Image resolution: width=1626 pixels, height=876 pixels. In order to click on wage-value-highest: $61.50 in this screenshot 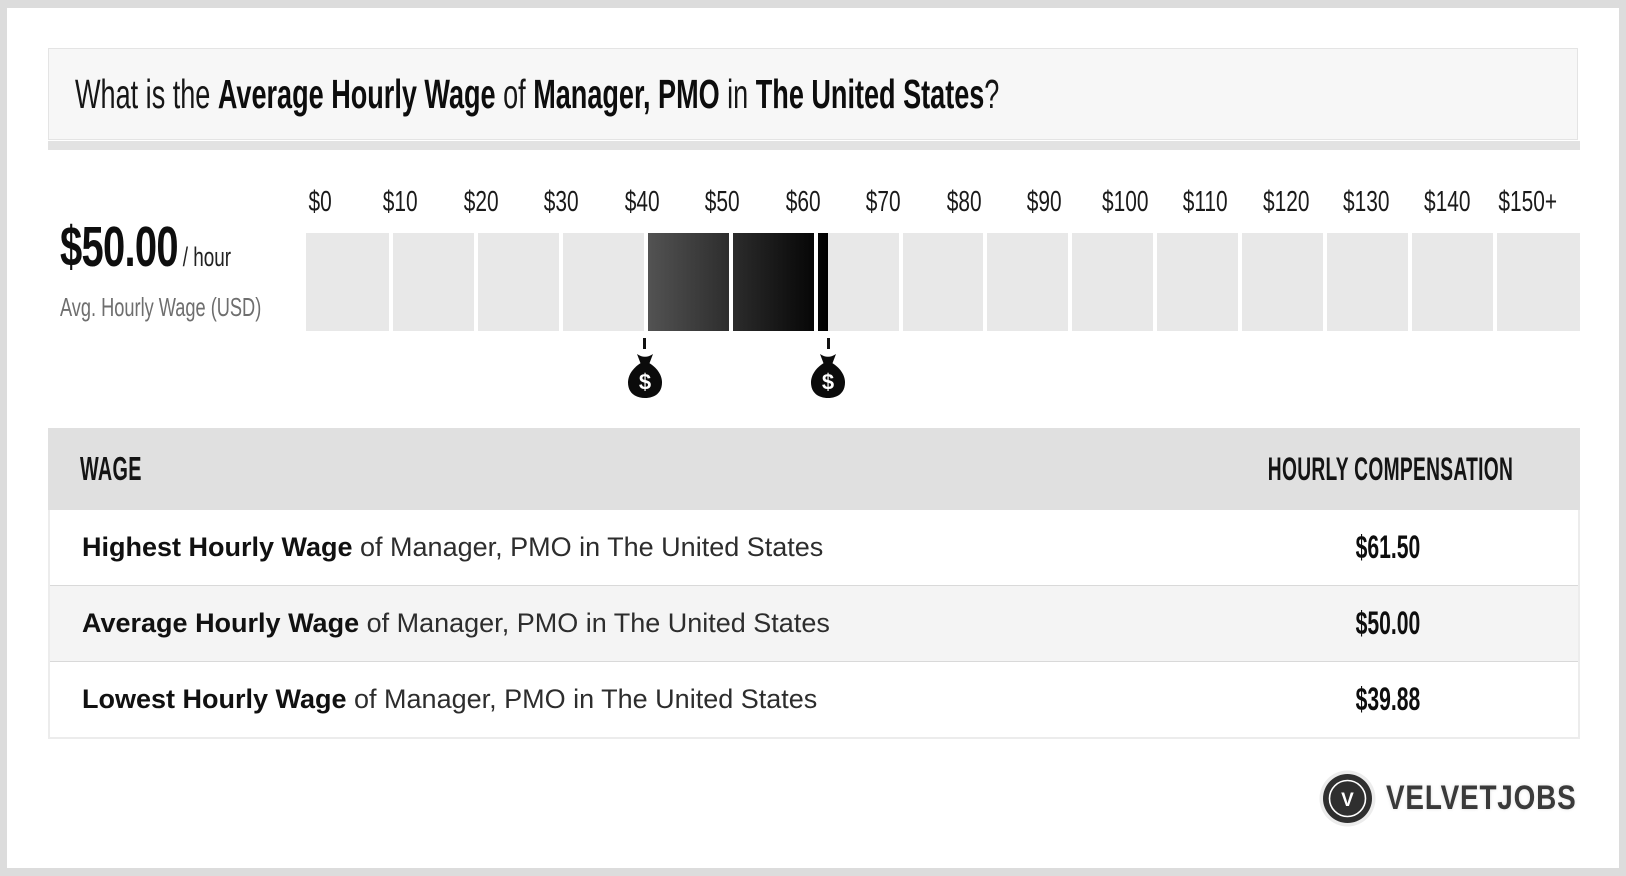, I will do `click(1388, 547)`.